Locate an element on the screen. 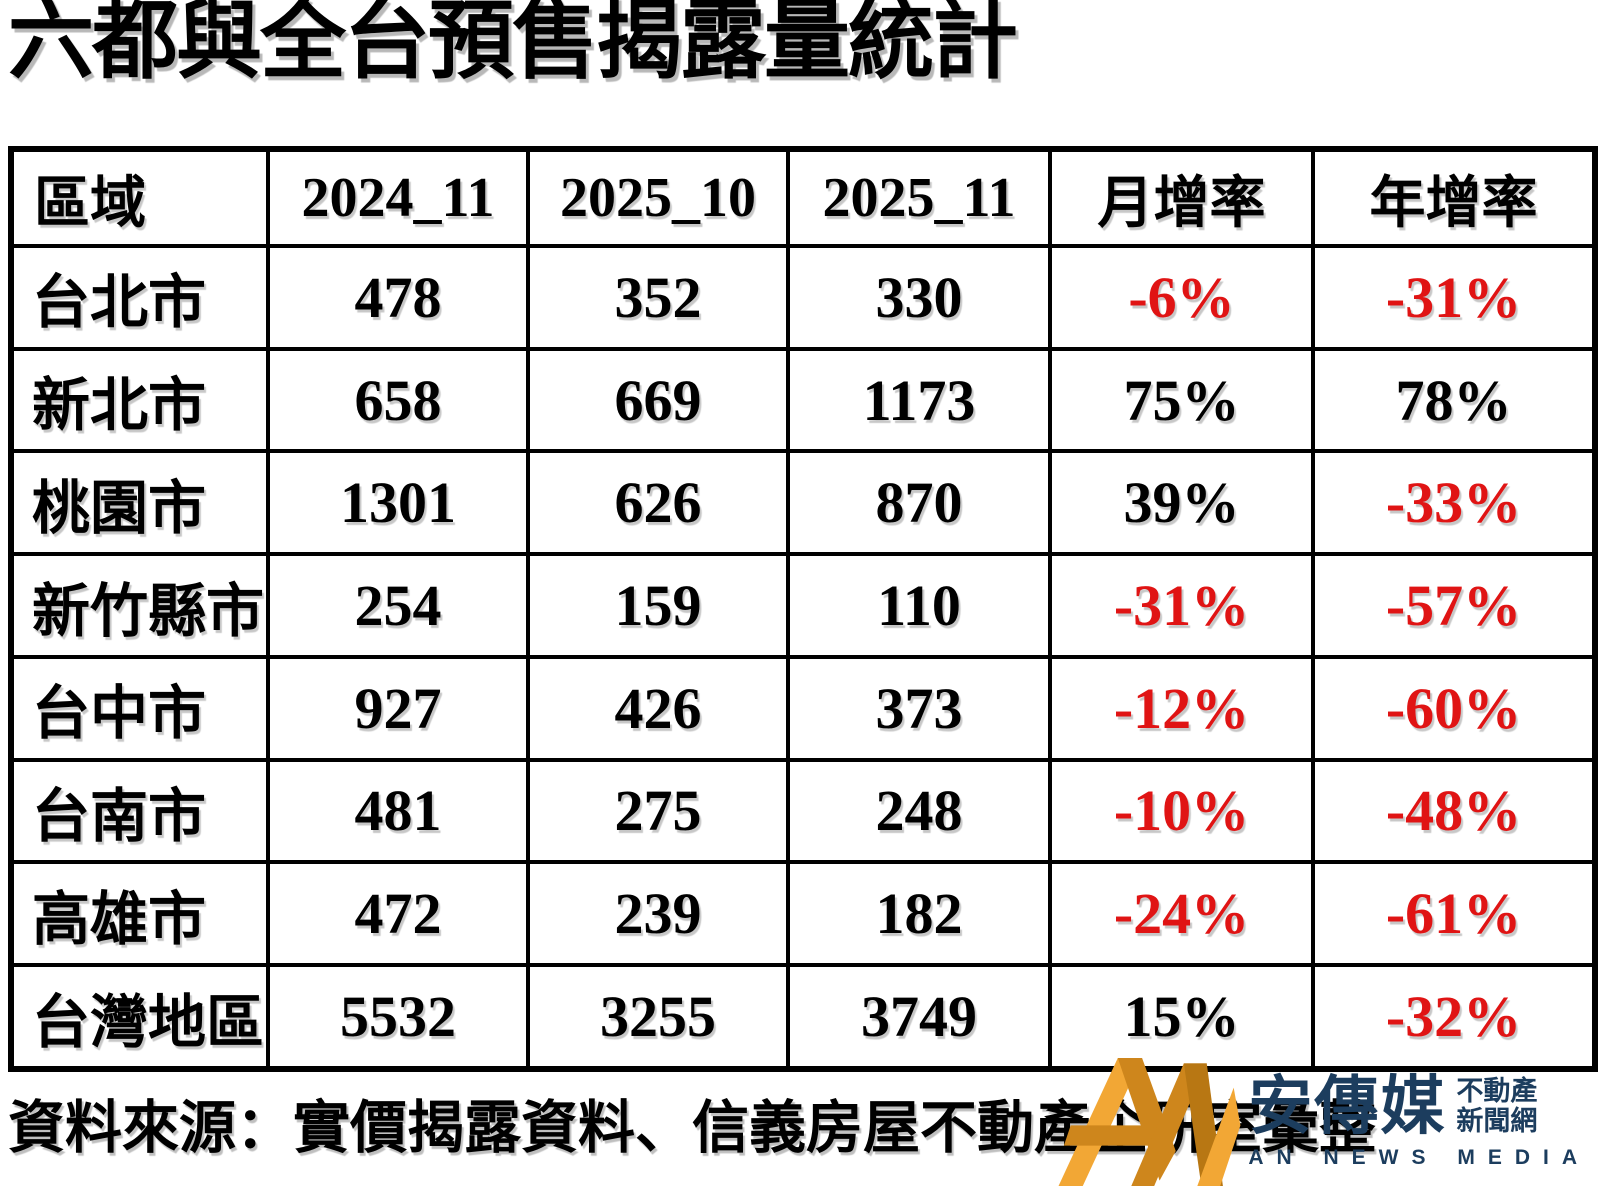 This screenshot has height=1200, width=1600. value-2025-10: 159 is located at coordinates (658, 605).